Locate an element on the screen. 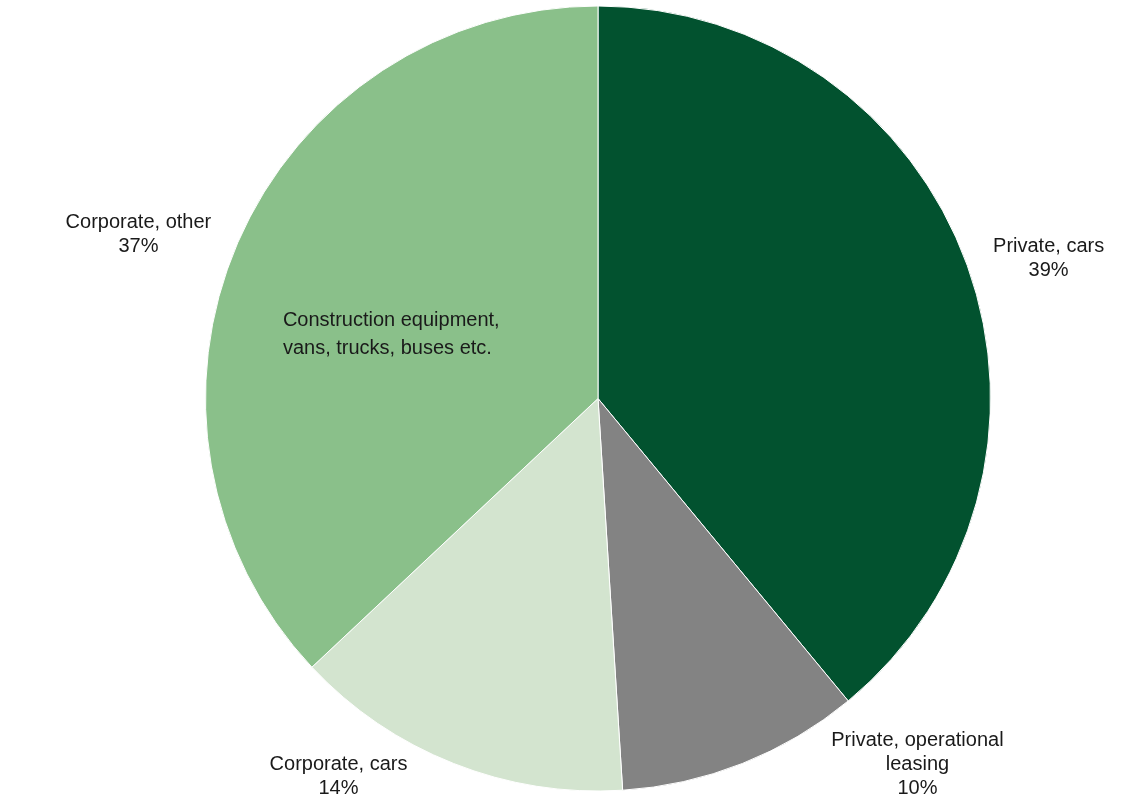  slice-label: Corporate, other is located at coordinates (138, 221).